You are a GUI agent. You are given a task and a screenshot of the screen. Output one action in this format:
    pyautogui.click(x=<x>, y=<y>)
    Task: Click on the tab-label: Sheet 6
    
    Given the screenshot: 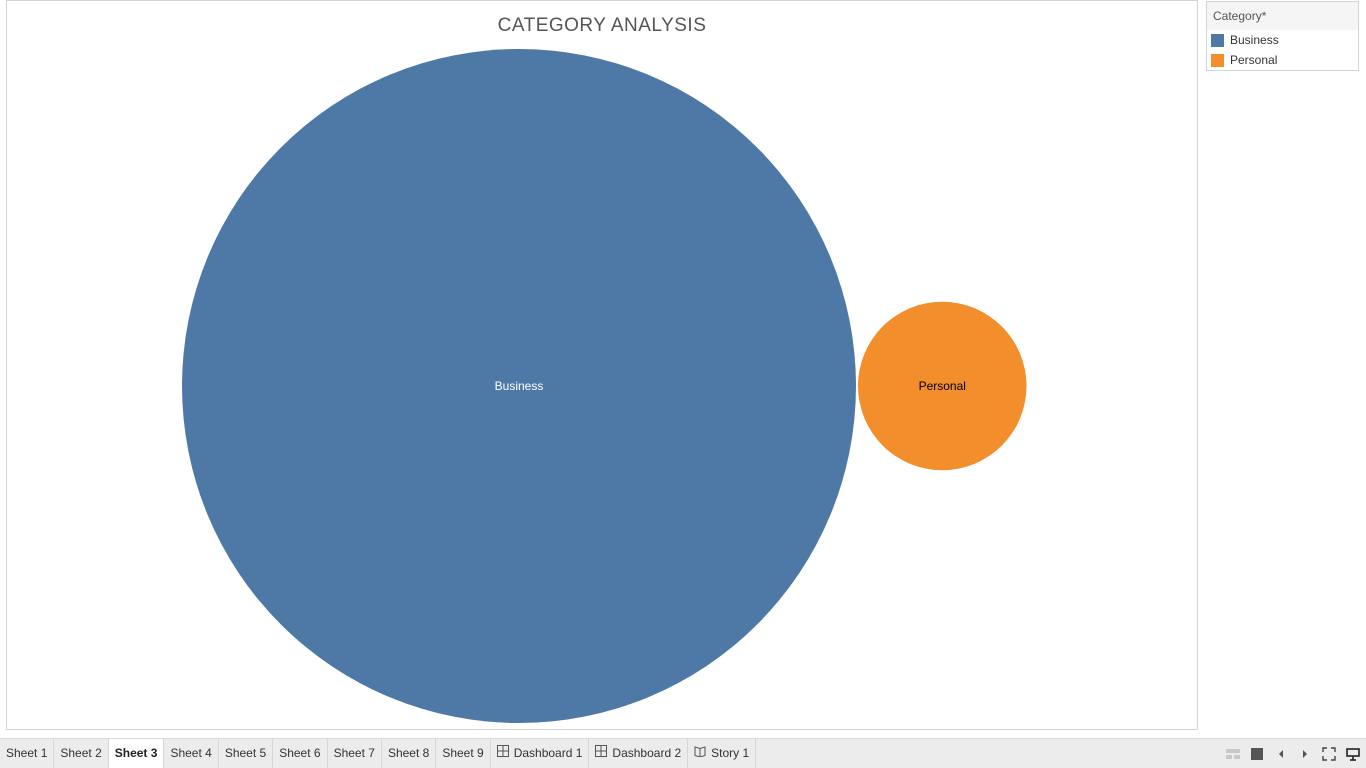 What is the action you would take?
    pyautogui.click(x=300, y=753)
    